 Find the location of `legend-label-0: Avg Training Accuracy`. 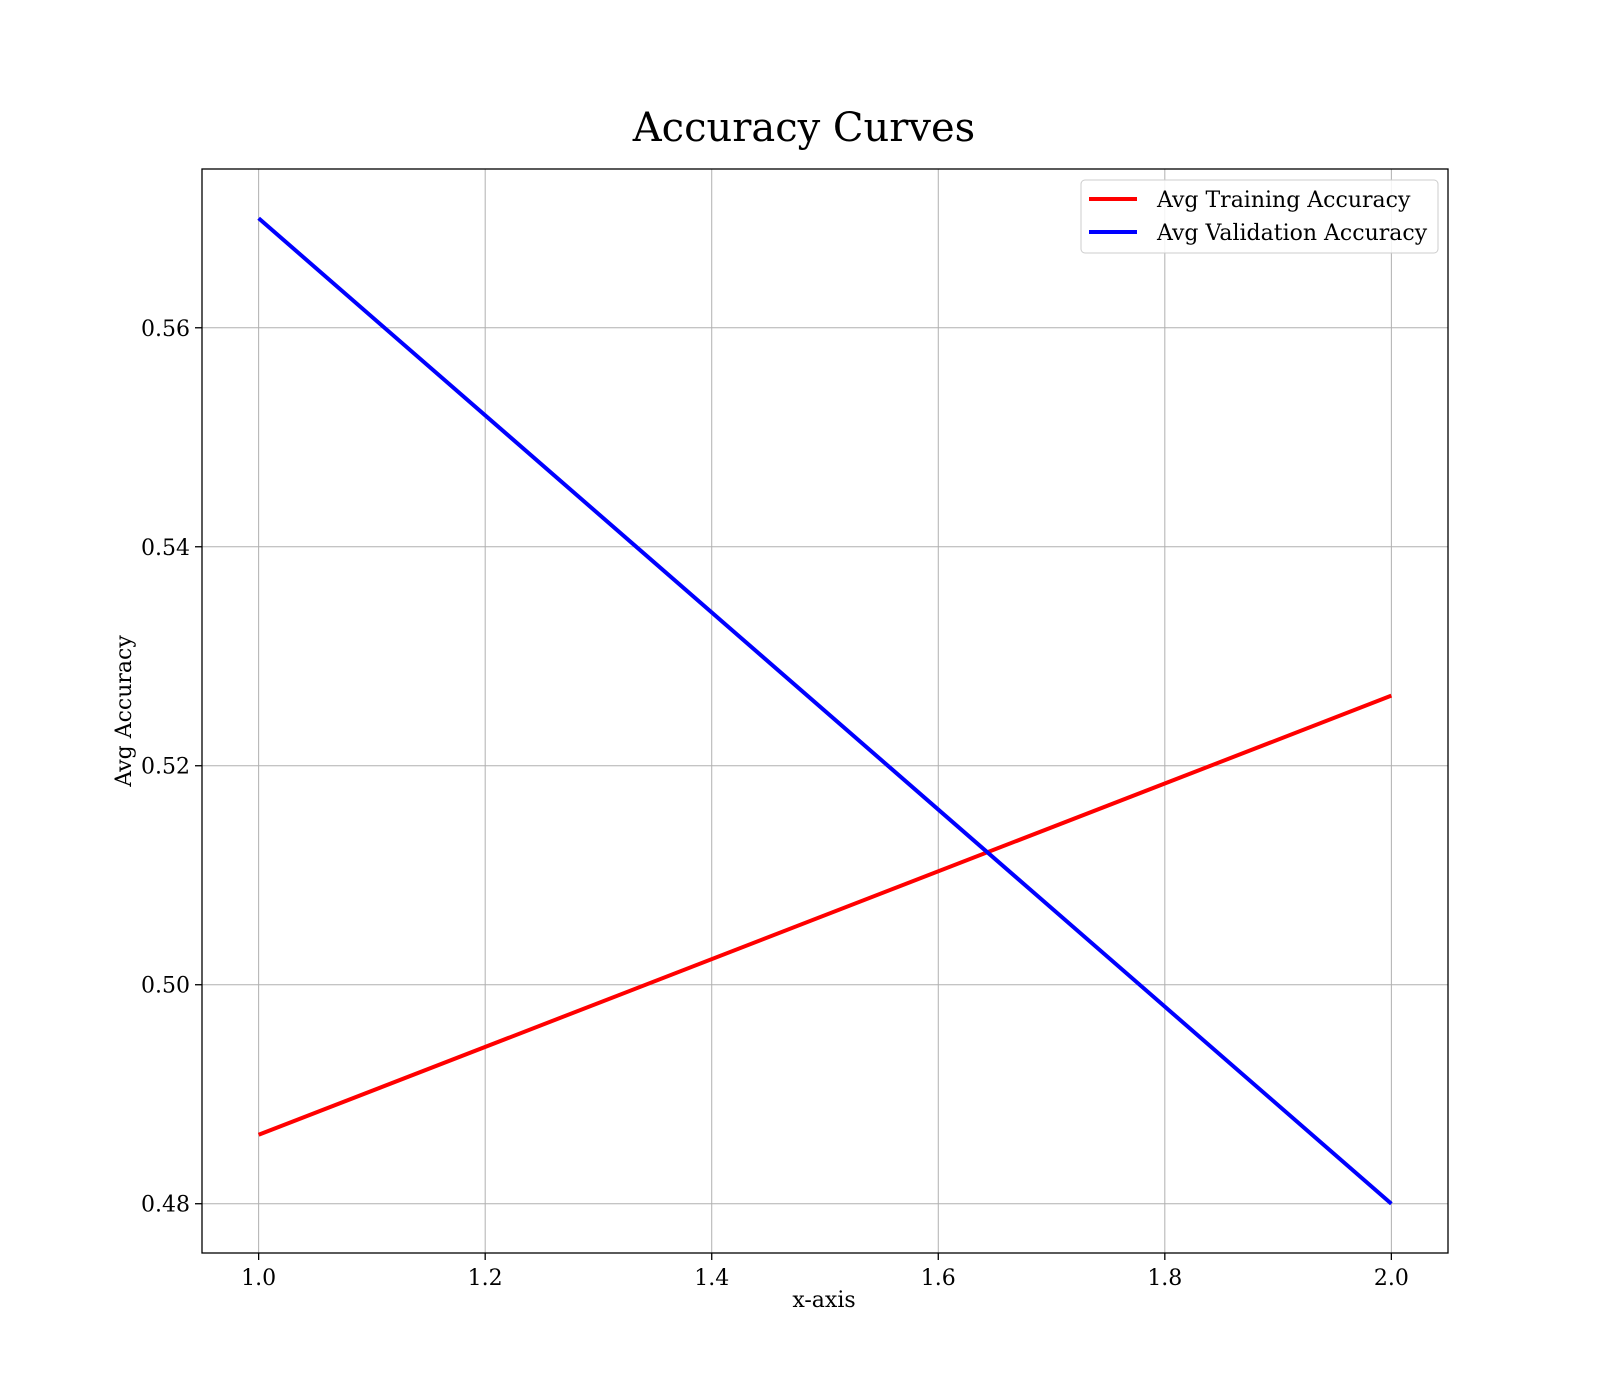

legend-label-0: Avg Training Accuracy is located at coordinates (1283, 200).